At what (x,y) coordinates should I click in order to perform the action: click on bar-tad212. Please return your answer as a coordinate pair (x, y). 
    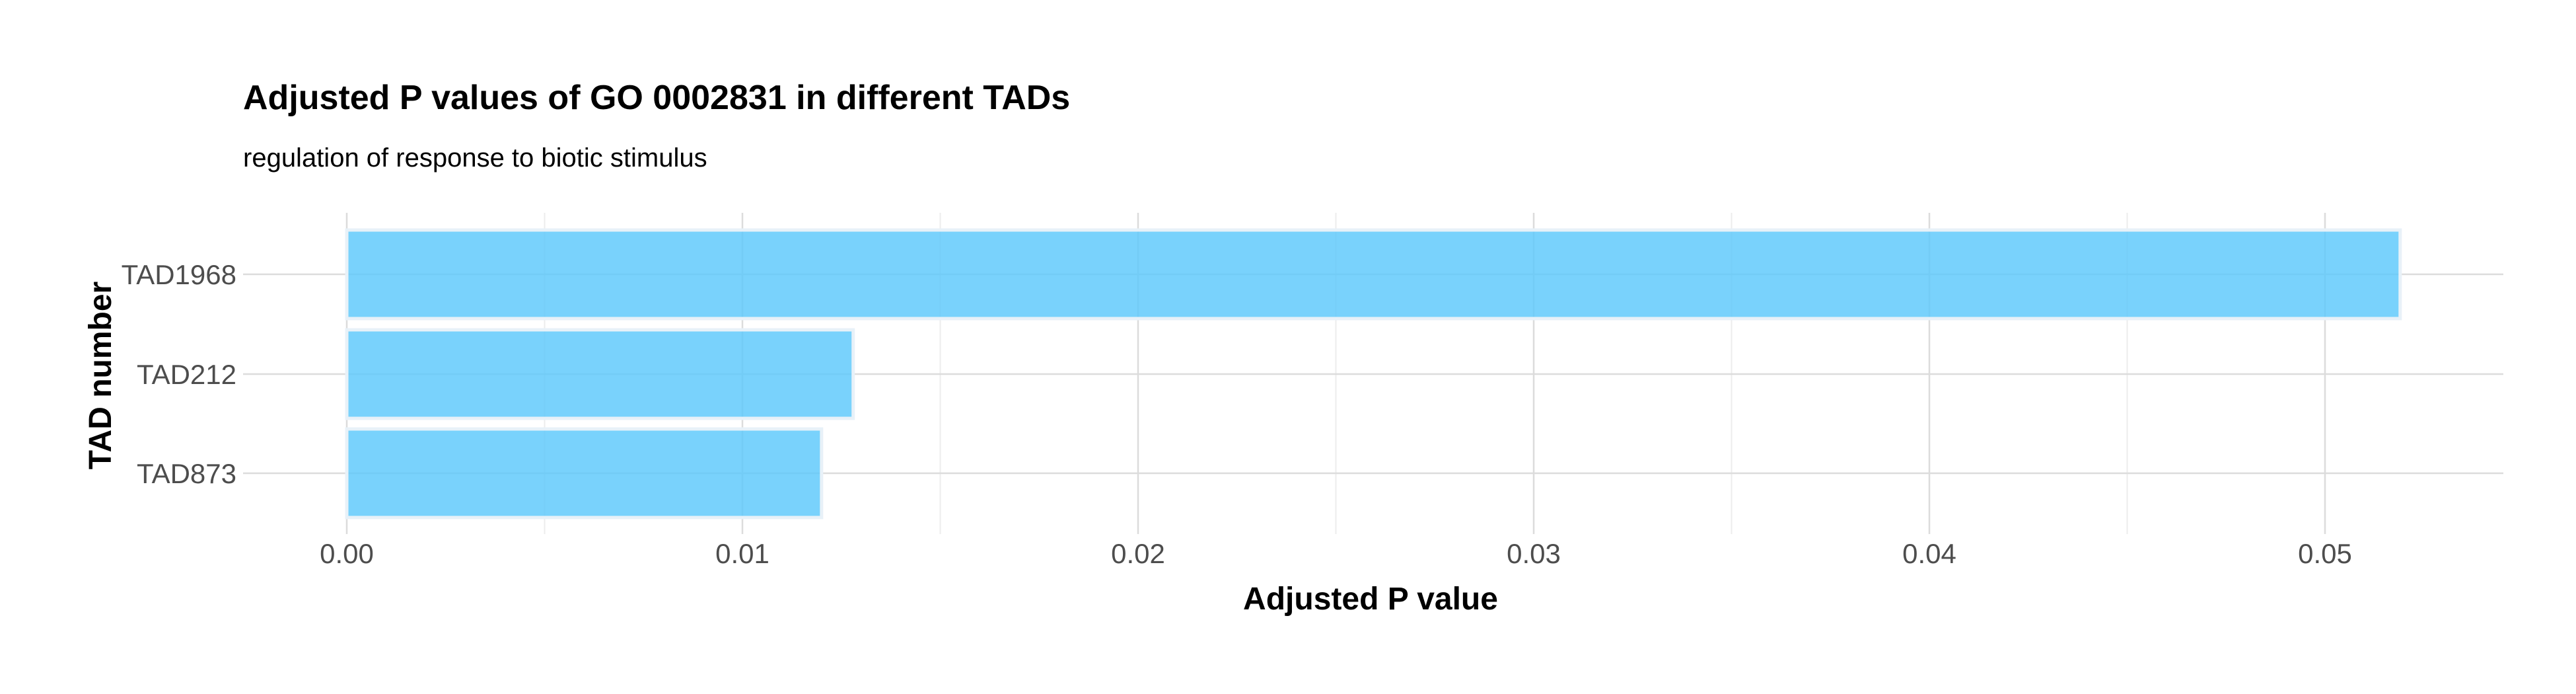
    Looking at the image, I should click on (600, 374).